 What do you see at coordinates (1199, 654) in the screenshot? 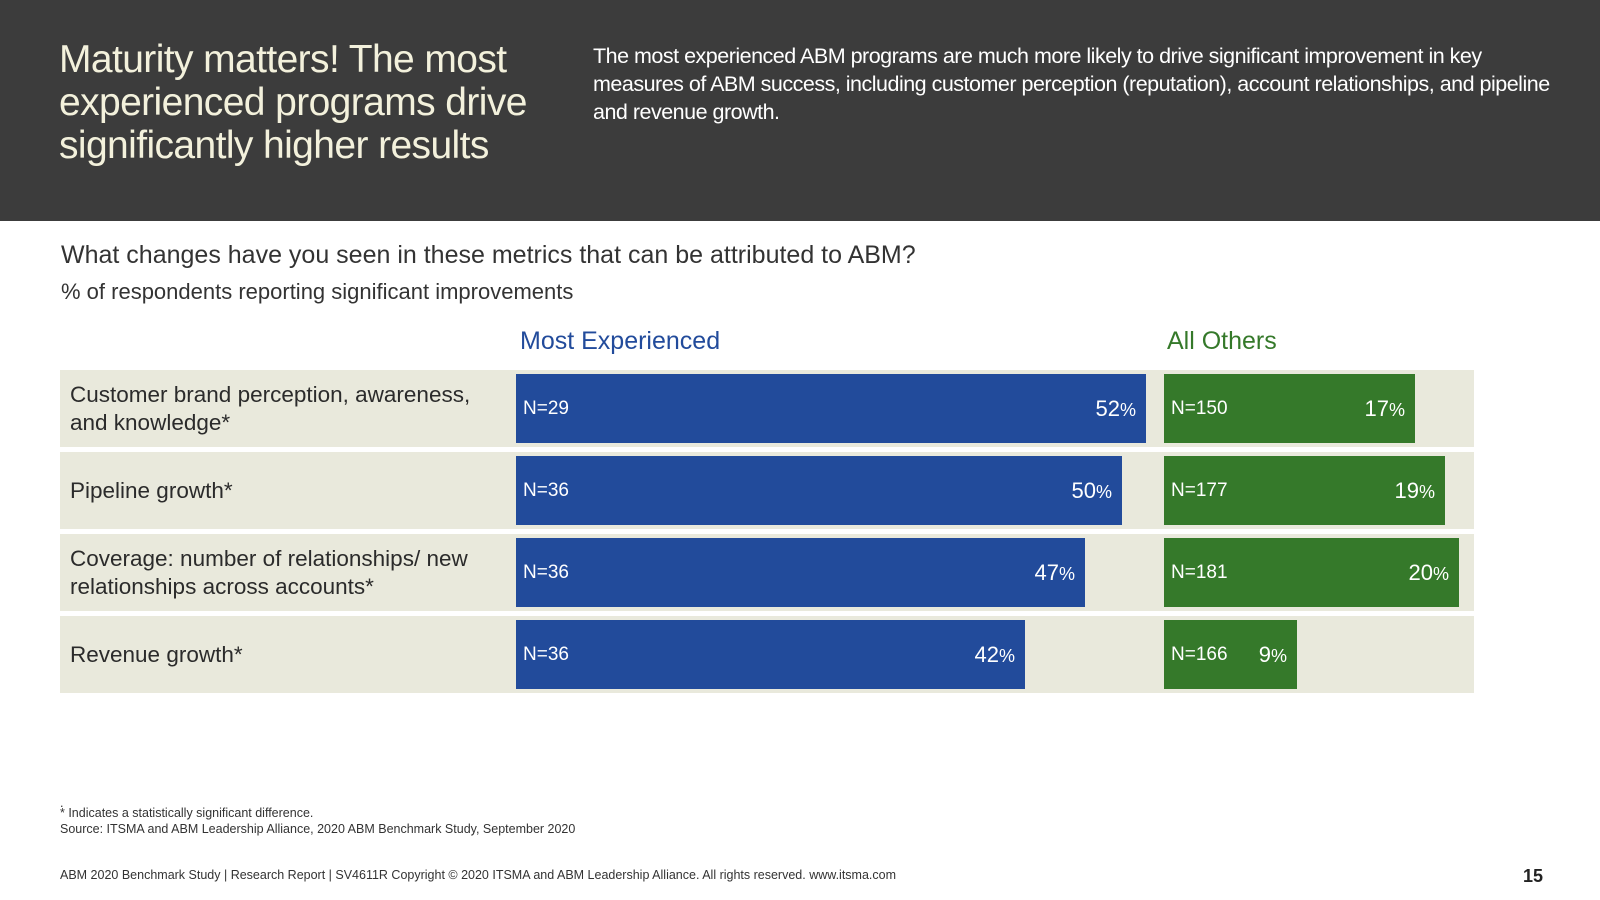
I see `sample-size-label: N=166` at bounding box center [1199, 654].